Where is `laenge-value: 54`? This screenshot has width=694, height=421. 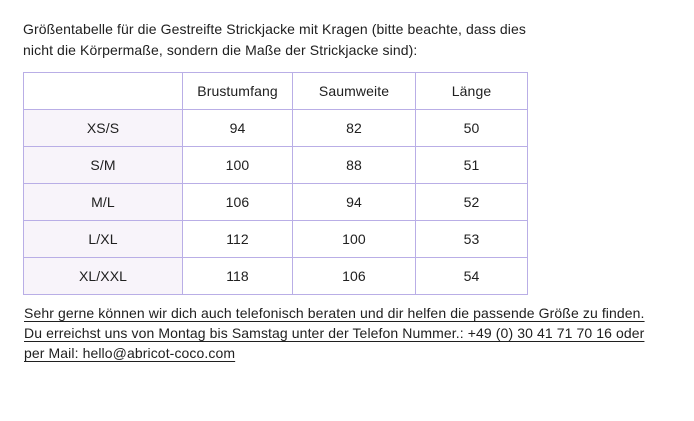 laenge-value: 54 is located at coordinates (471, 276).